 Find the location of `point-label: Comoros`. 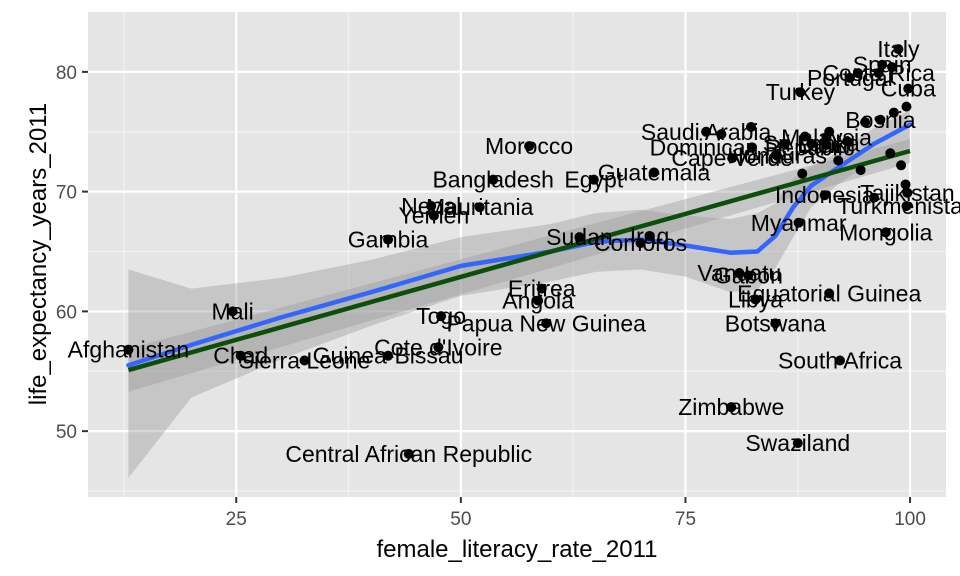

point-label: Comoros is located at coordinates (640, 243).